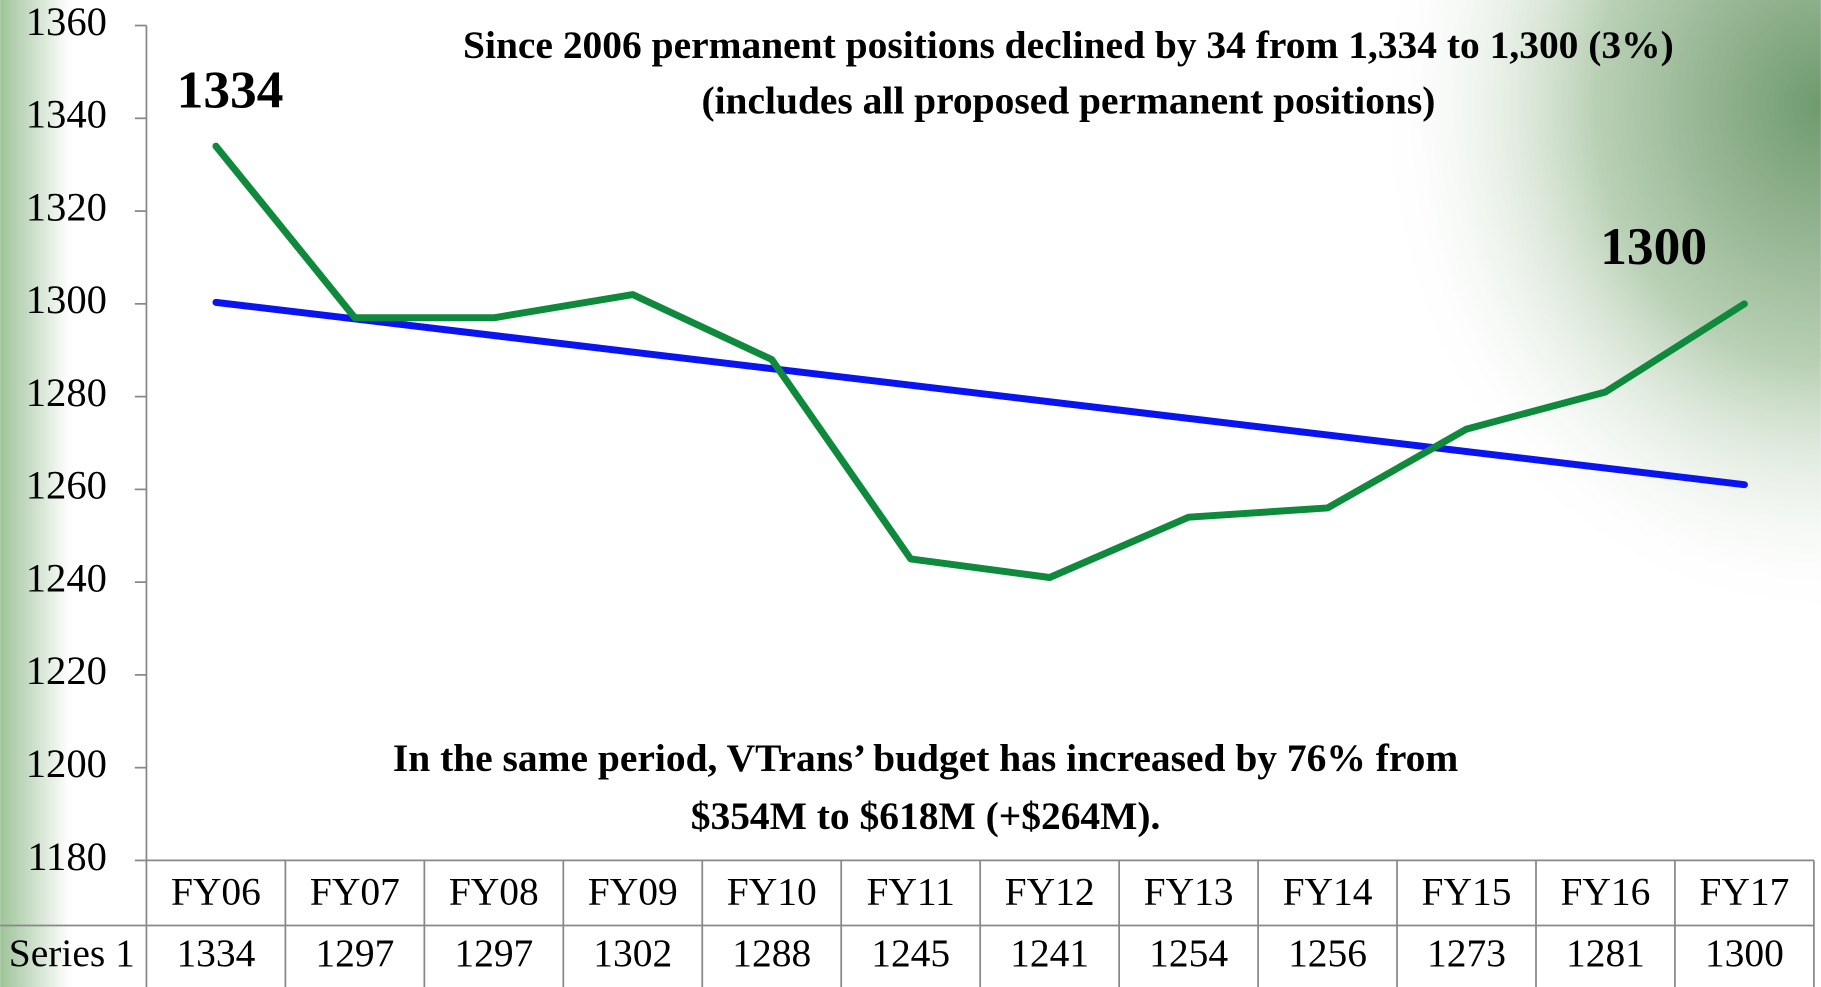 This screenshot has width=1821, height=987. What do you see at coordinates (1188, 953) in the screenshot?
I see `table-value: 1254` at bounding box center [1188, 953].